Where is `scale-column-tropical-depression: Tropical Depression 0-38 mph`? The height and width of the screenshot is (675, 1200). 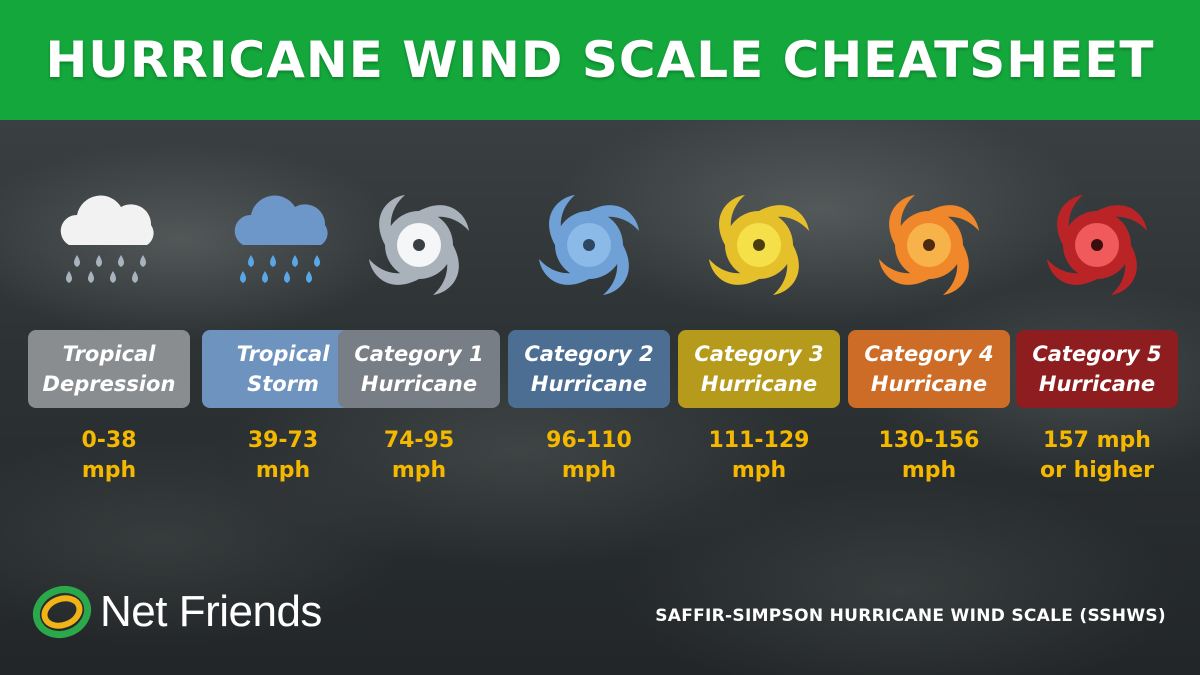
scale-column-tropical-depression: Tropical Depression 0-38 mph is located at coordinates (109, 337).